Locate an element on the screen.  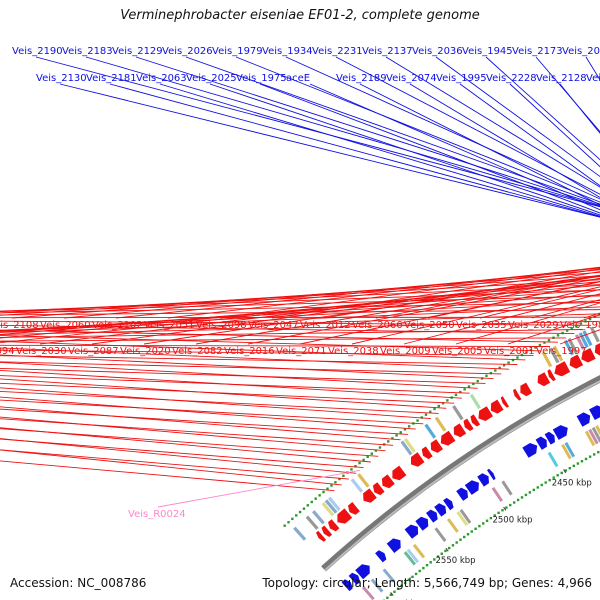
forward-gene-label: Veis_2130 is located at coordinates (61, 78).